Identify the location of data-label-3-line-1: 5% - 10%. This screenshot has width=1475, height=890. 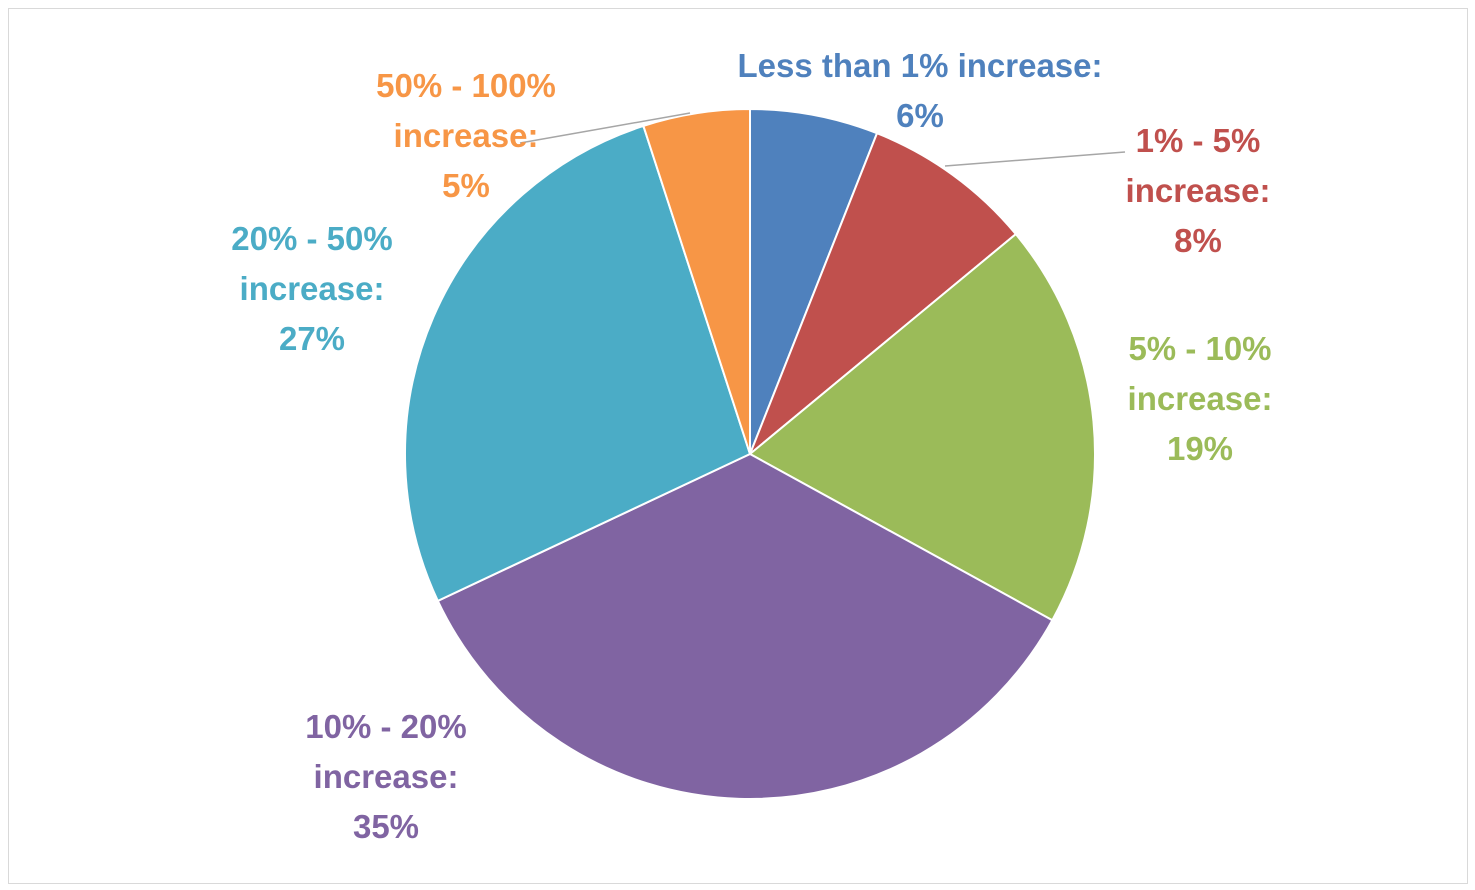
(1199, 348).